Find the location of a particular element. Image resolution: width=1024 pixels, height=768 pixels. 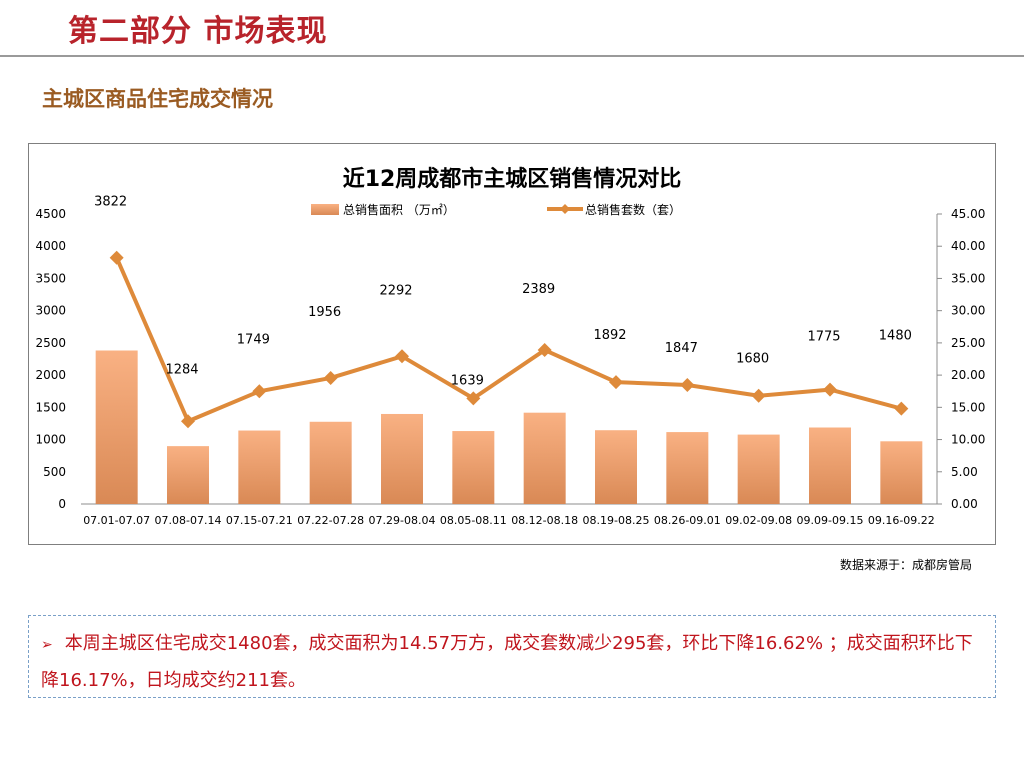

legend-line-label: 总销售套数（套） is located at coordinates (633, 209).